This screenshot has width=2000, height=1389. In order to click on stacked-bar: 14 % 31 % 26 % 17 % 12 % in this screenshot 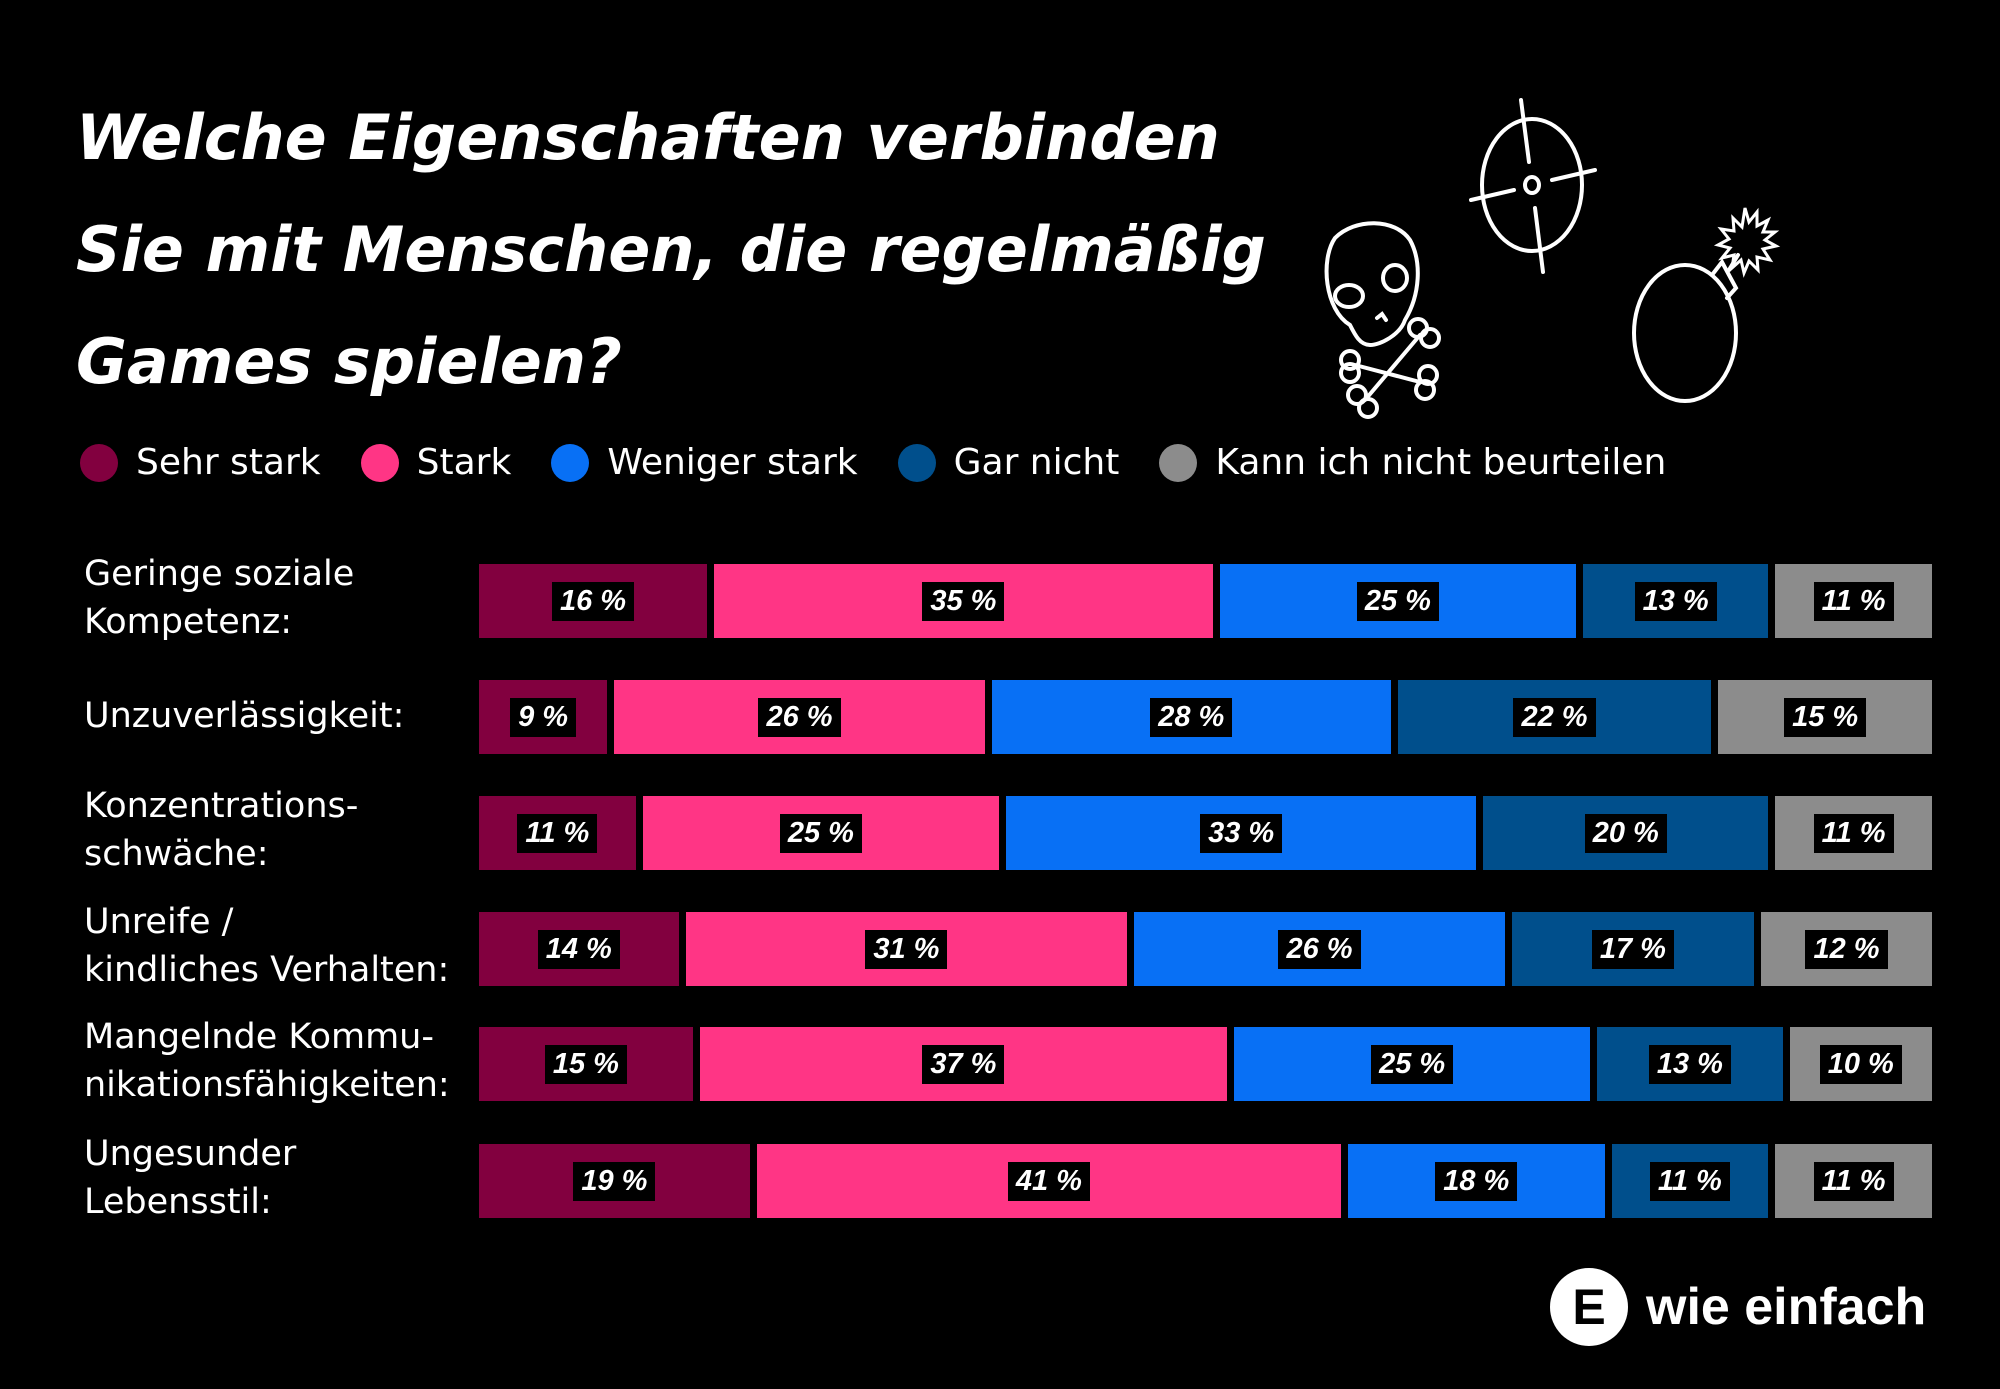, I will do `click(1205, 949)`.